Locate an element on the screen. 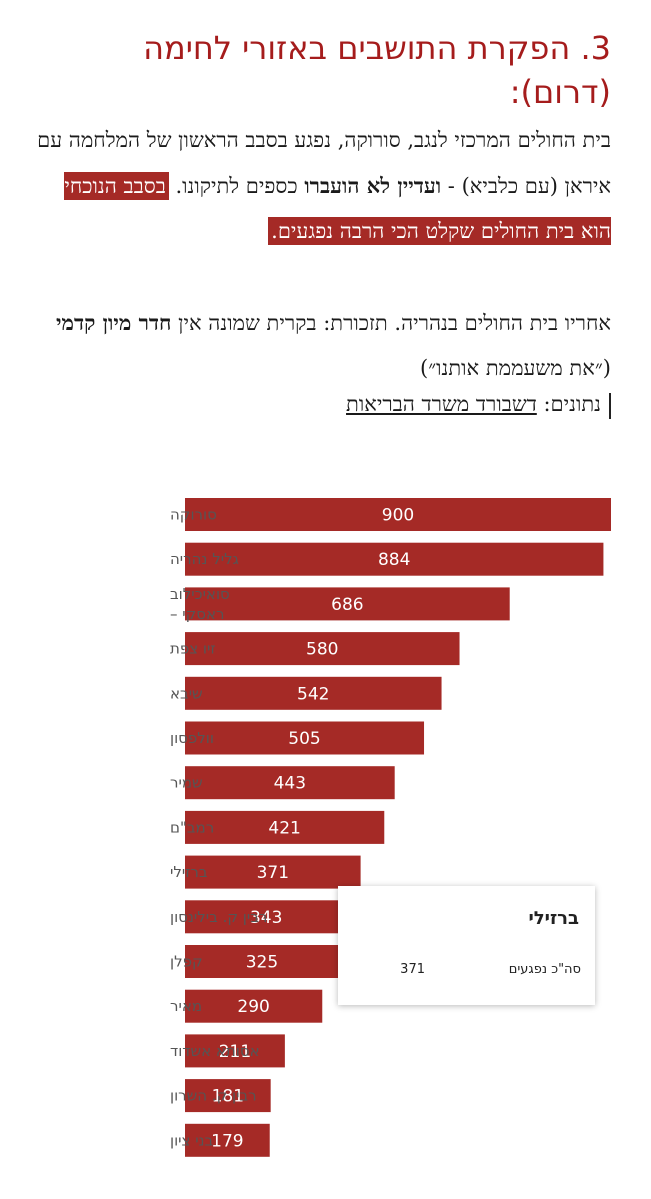  category-label-6: שמיר is located at coordinates (186, 783).